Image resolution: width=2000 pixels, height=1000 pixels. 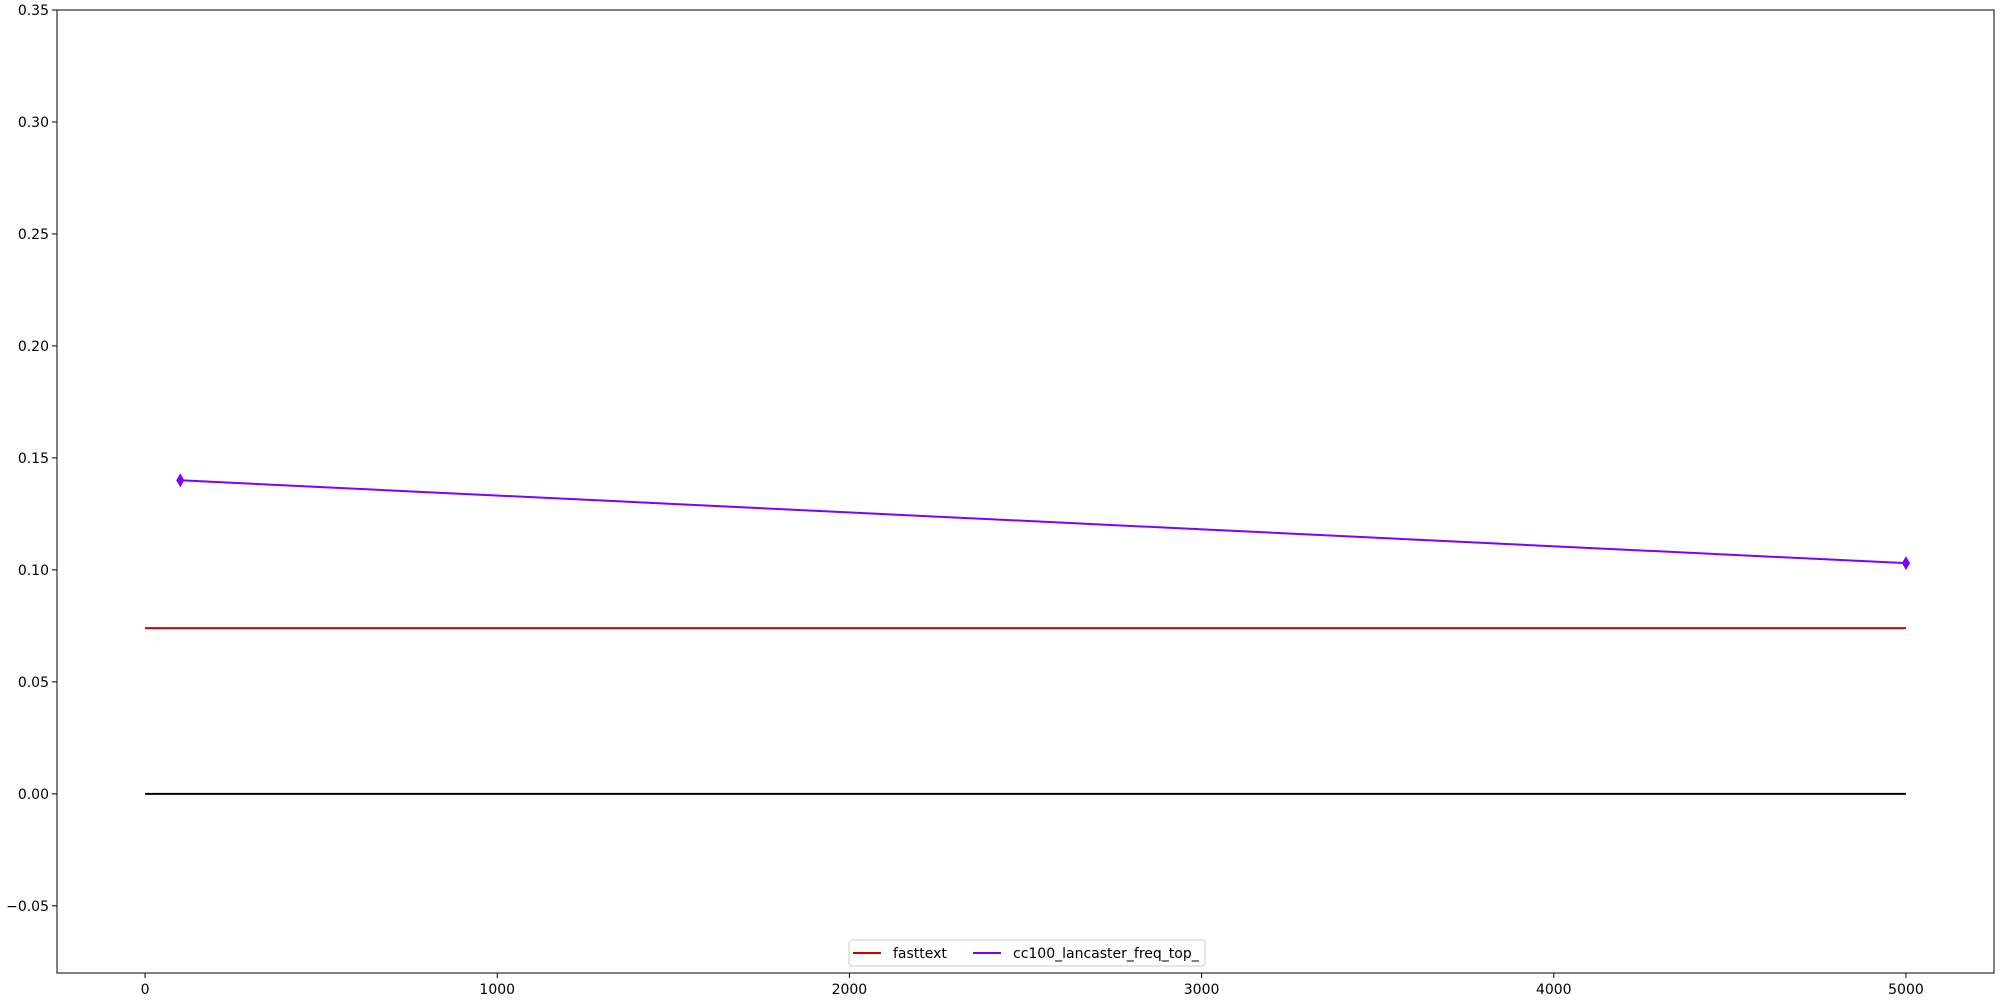 What do you see at coordinates (1106, 954) in the screenshot?
I see `legend-label: cc100_lancaster_freq_top_` at bounding box center [1106, 954].